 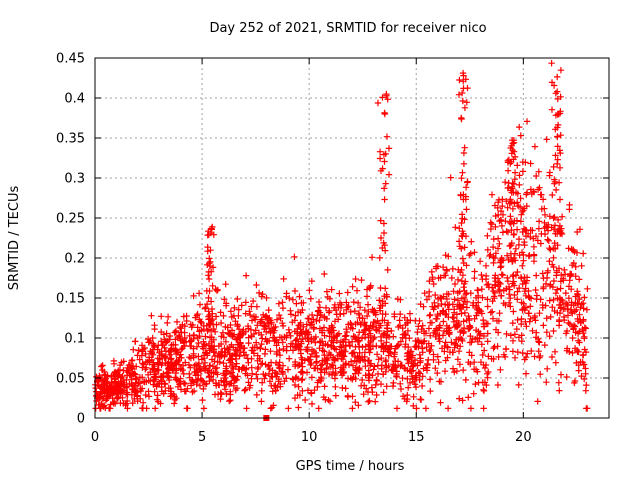 What do you see at coordinates (70, 299) in the screenshot?
I see `y-tick-label: 0.15` at bounding box center [70, 299].